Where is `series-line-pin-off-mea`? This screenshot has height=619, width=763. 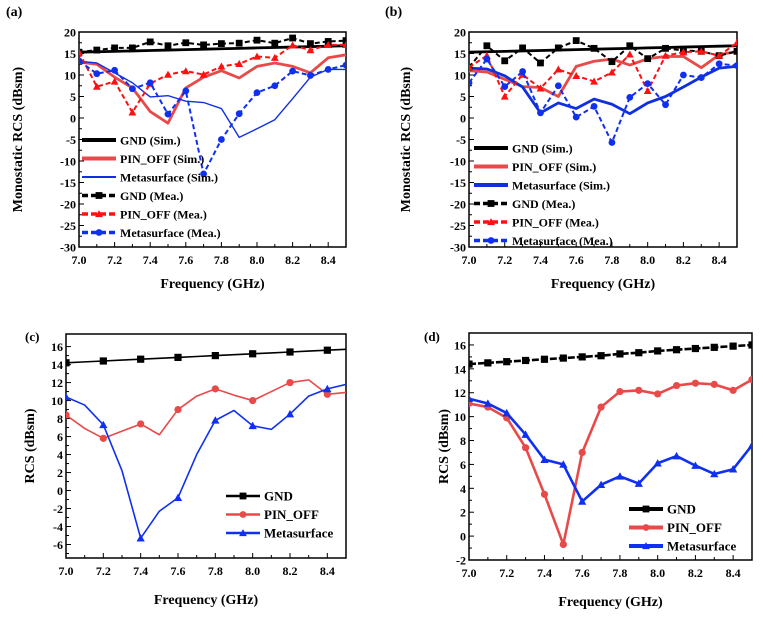 series-line-pin-off-mea is located at coordinates (603, 69).